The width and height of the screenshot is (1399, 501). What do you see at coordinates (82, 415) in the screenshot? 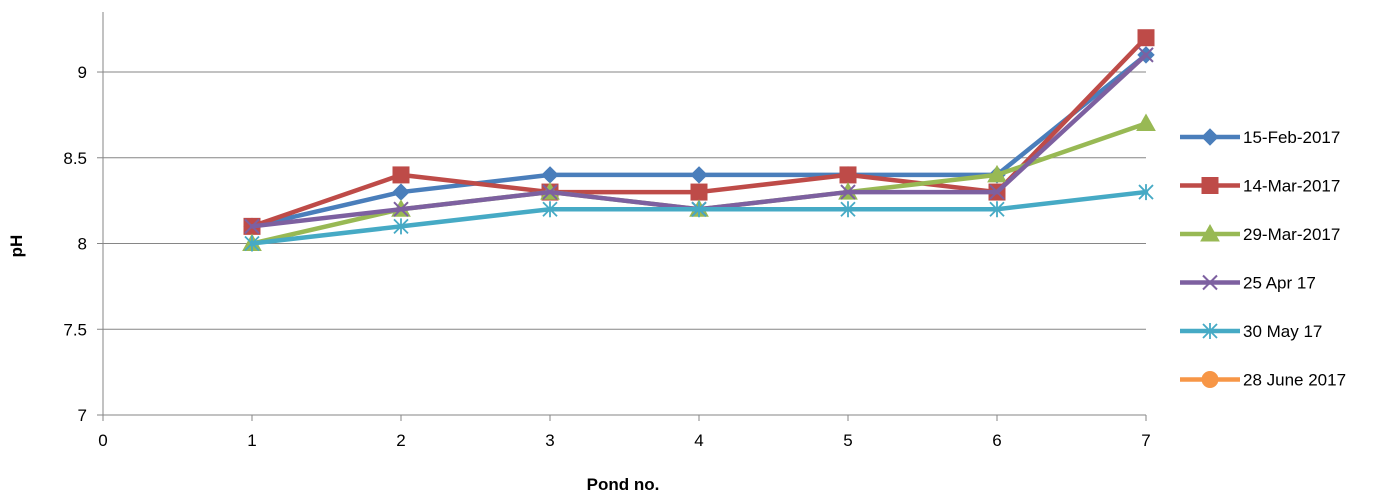
I see `y-tick-label: 7` at bounding box center [82, 415].